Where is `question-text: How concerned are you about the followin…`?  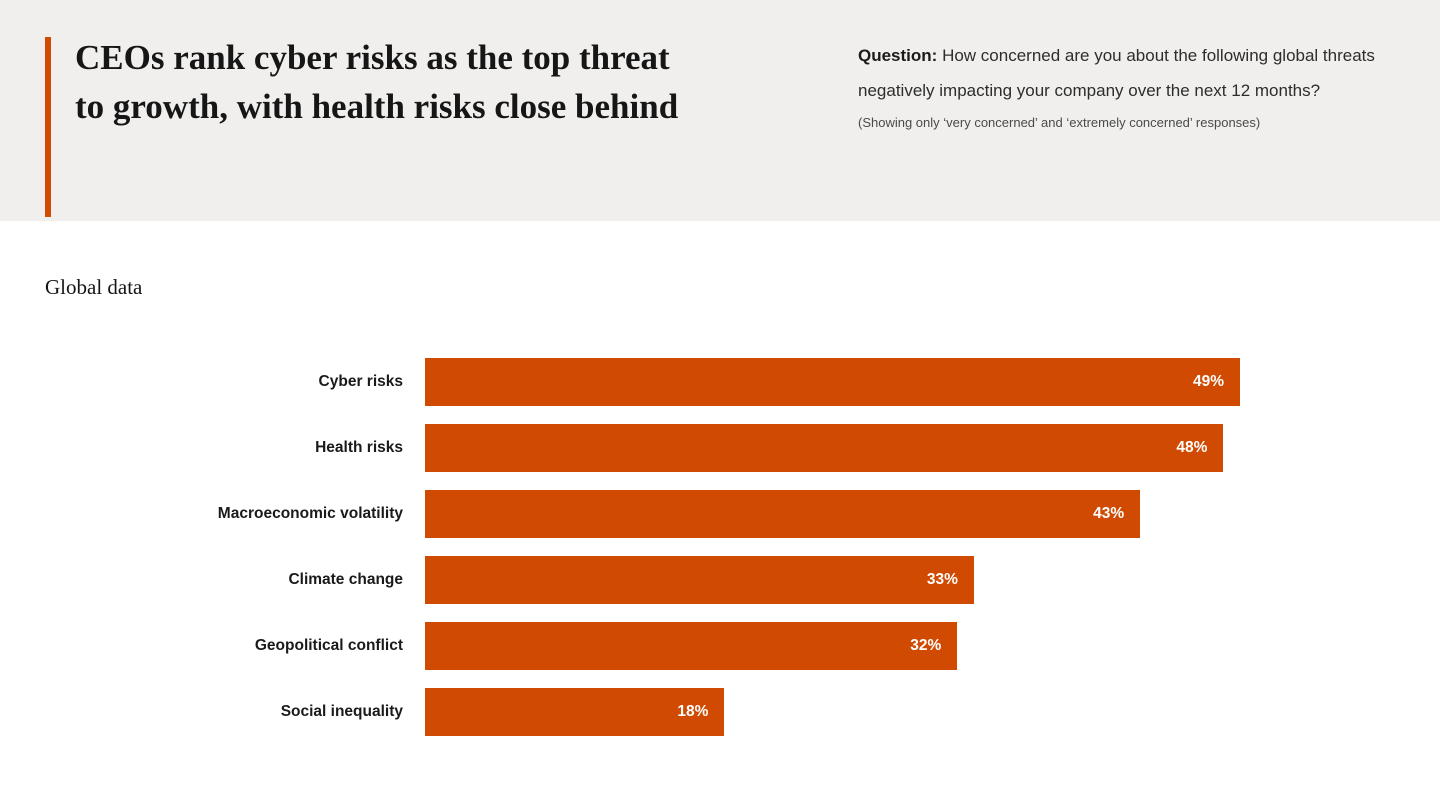
question-text: How concerned are you about the followin… is located at coordinates (1116, 73).